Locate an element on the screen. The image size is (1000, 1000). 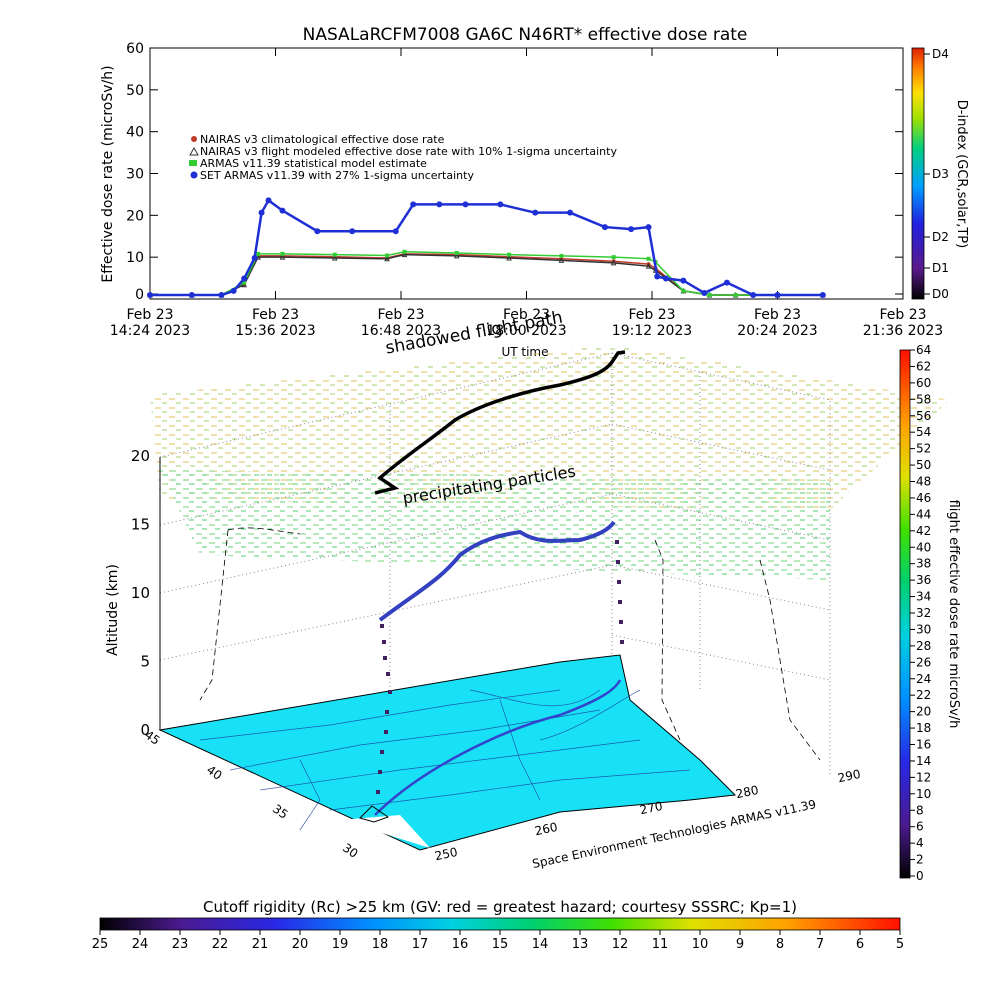
dindex-tick-label: D0 is located at coordinates (940, 294).